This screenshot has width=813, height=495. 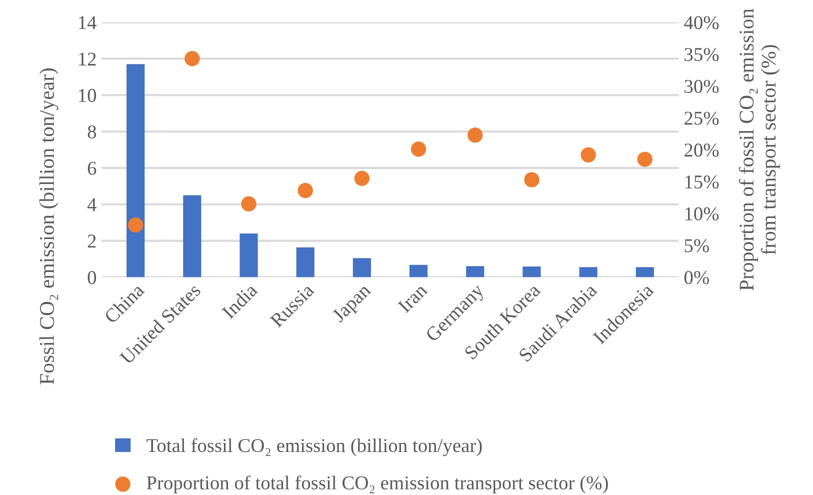 What do you see at coordinates (702, 182) in the screenshot?
I see `y2-tick-label: 15%` at bounding box center [702, 182].